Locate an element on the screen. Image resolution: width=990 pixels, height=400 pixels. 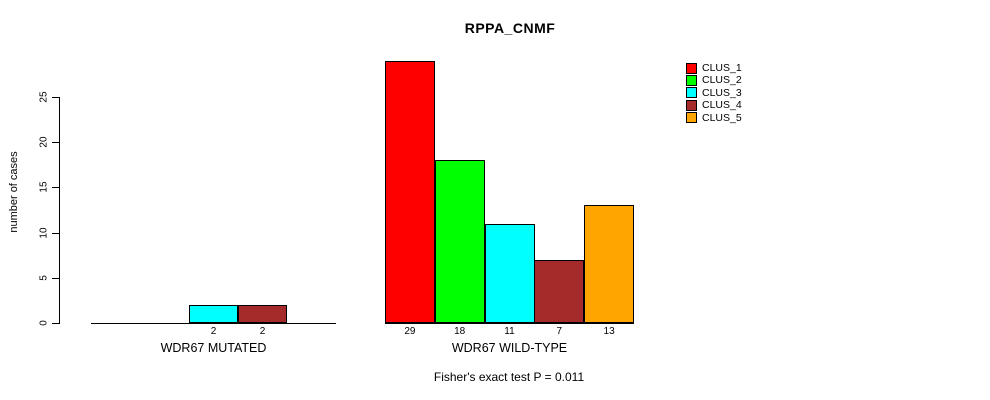
y-axis-tick-label: 15 is located at coordinates (44, 187).